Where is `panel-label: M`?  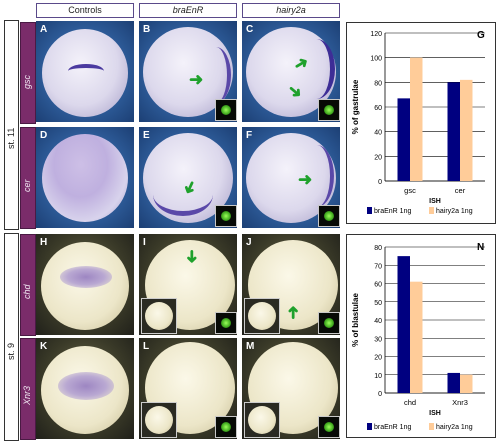 panel-label: M is located at coordinates (250, 346).